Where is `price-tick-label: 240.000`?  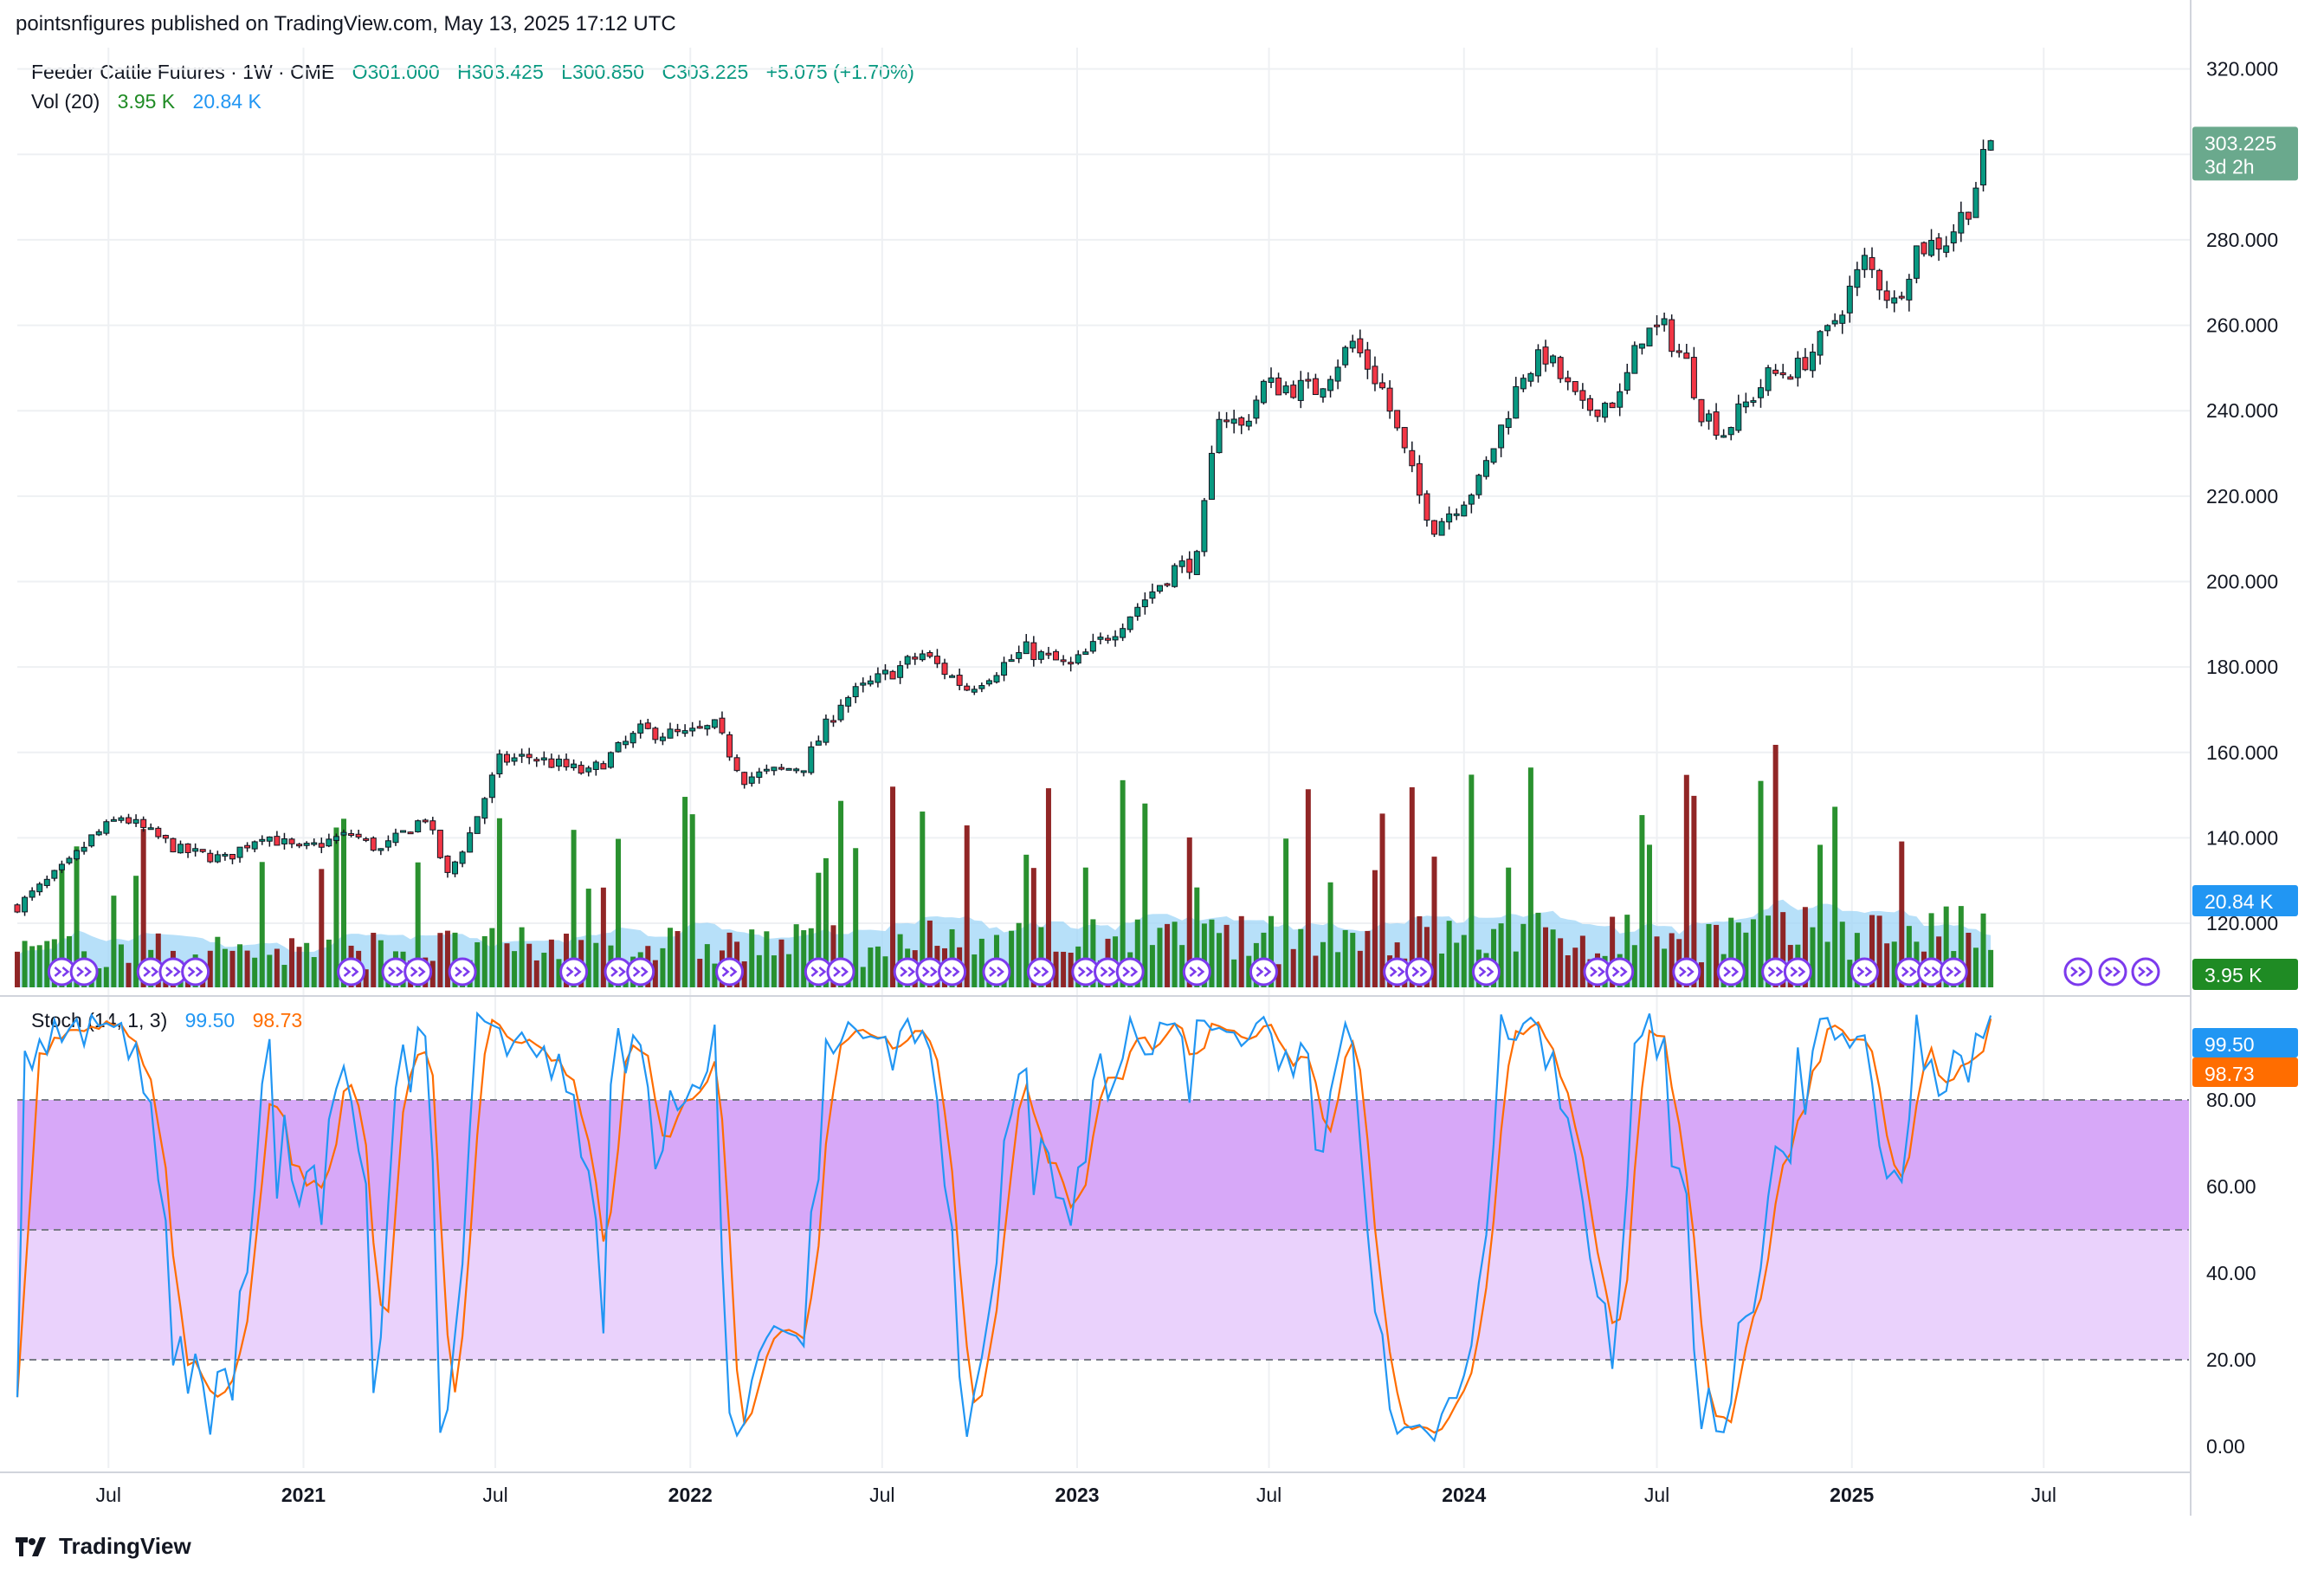 price-tick-label: 240.000 is located at coordinates (2242, 410).